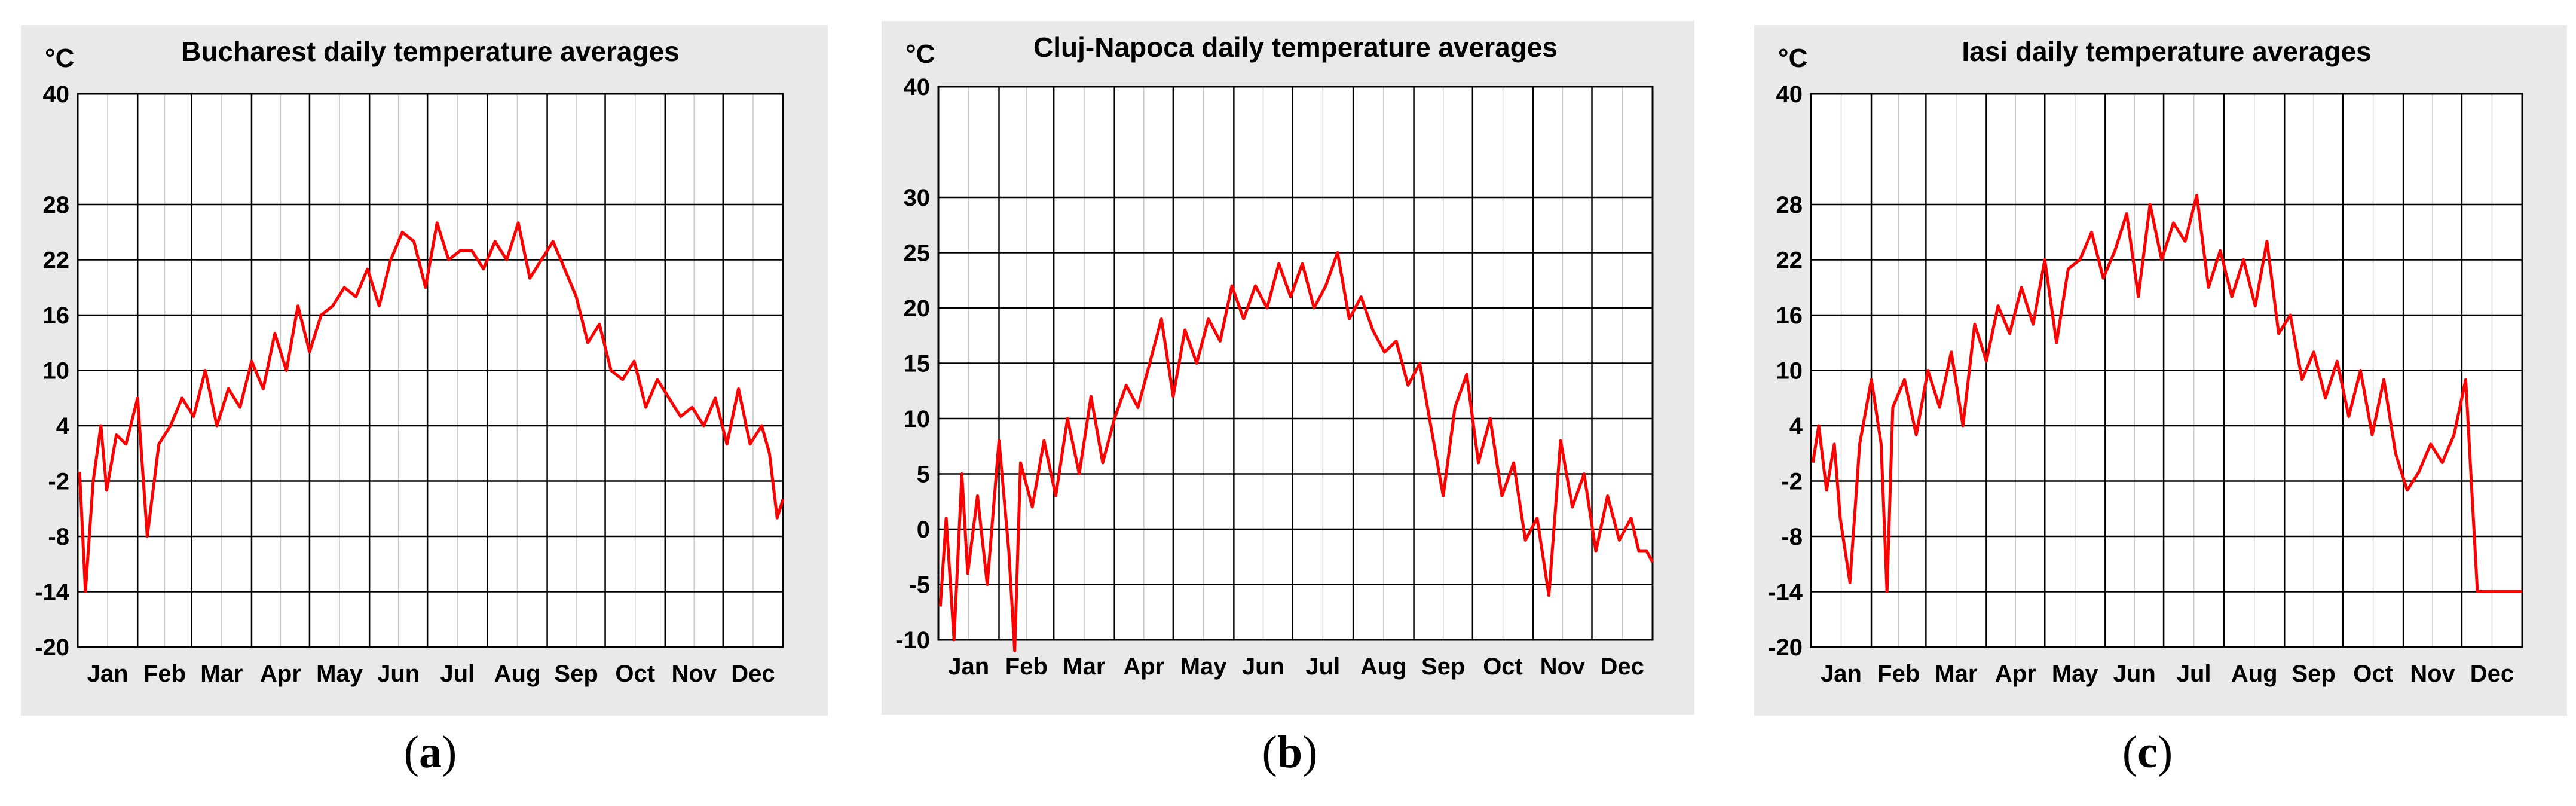 The height and width of the screenshot is (806, 2576). I want to click on y-tick-label: 15, so click(917, 364).